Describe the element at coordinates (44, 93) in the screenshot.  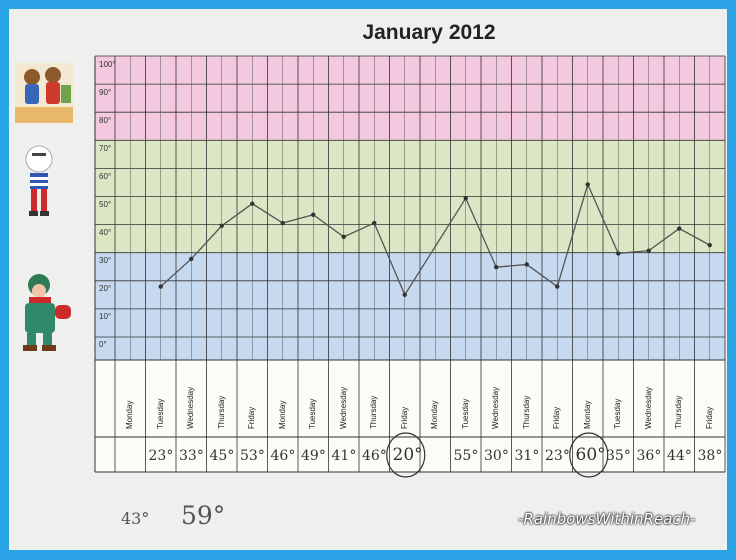
I see `bears-illustration-icon` at that location.